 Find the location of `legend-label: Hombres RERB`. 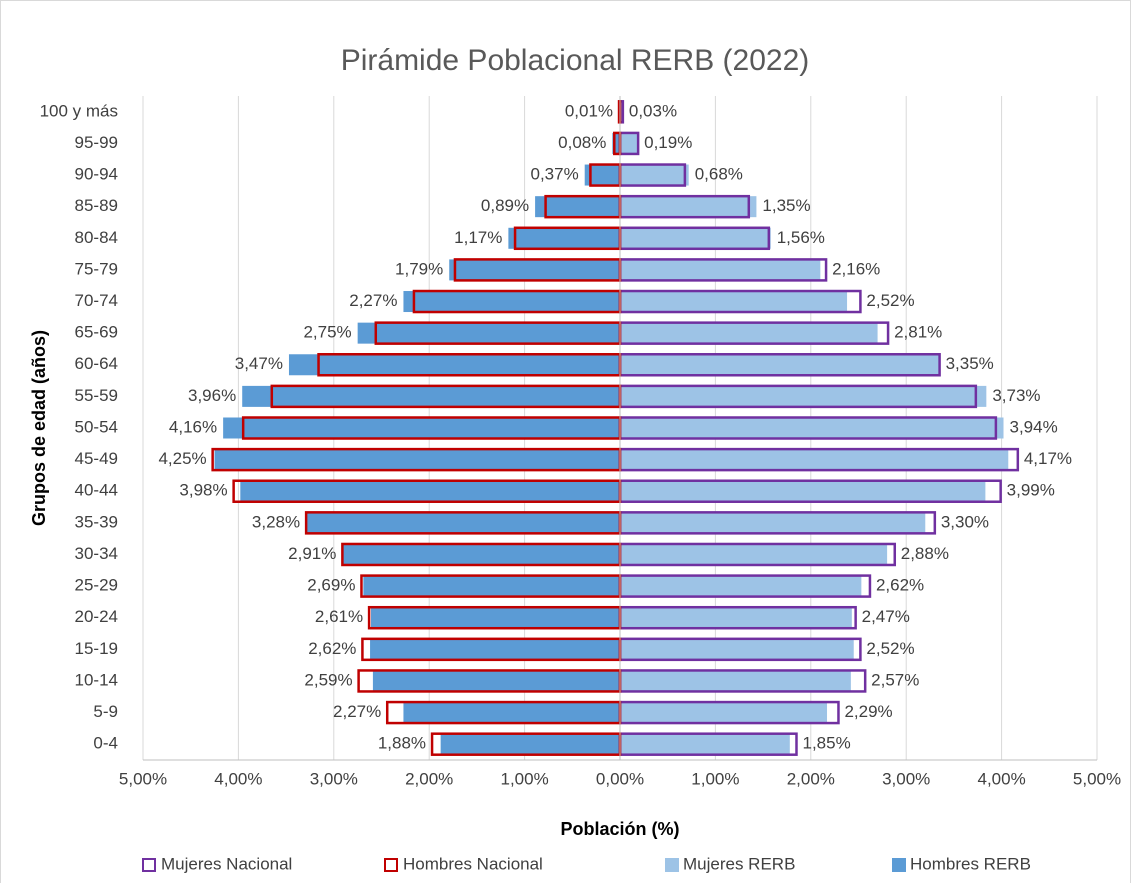

legend-label: Hombres RERB is located at coordinates (970, 863).